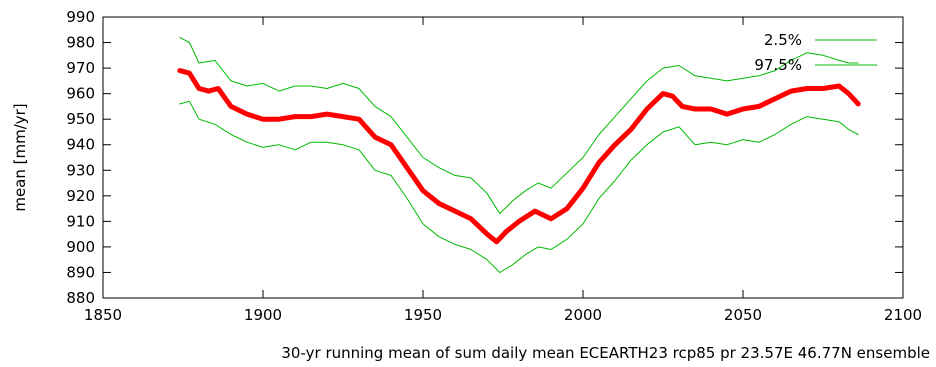 Image resolution: width=936 pixels, height=367 pixels. Describe the element at coordinates (80, 94) in the screenshot. I see `y-tick-label: 960` at that location.